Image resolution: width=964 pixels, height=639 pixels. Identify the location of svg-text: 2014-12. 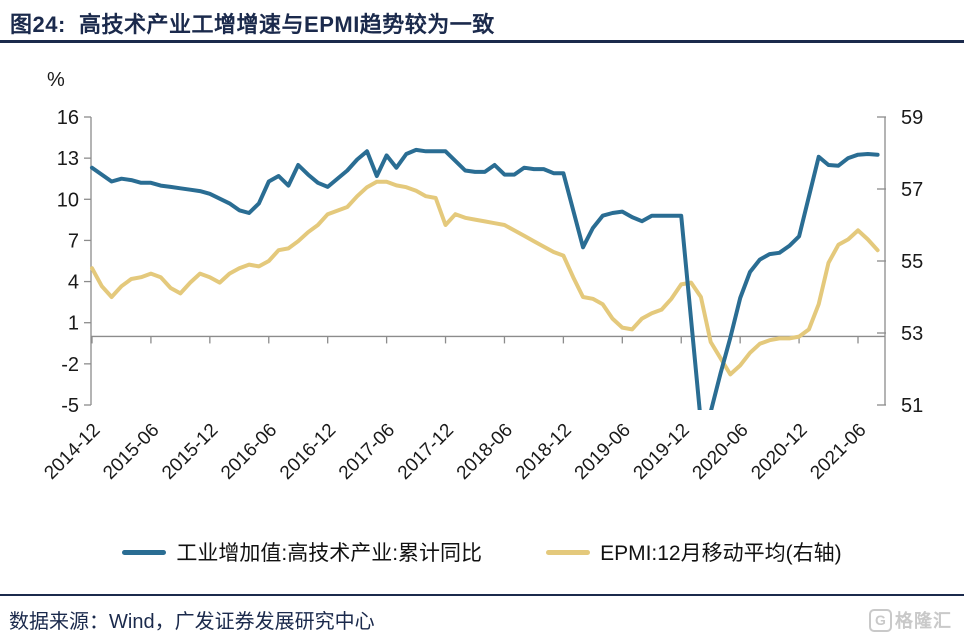
(72, 452).